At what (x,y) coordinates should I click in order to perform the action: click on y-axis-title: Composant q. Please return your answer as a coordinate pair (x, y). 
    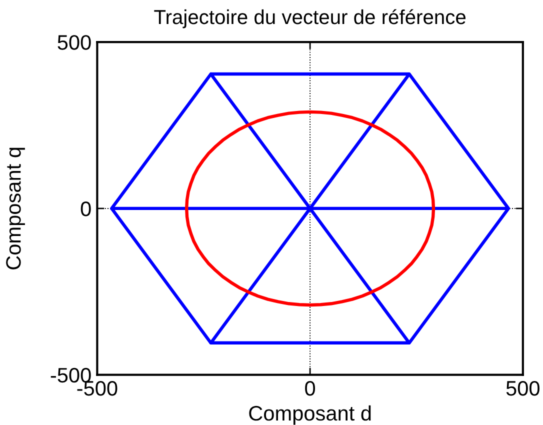
    Looking at the image, I should click on (15, 209).